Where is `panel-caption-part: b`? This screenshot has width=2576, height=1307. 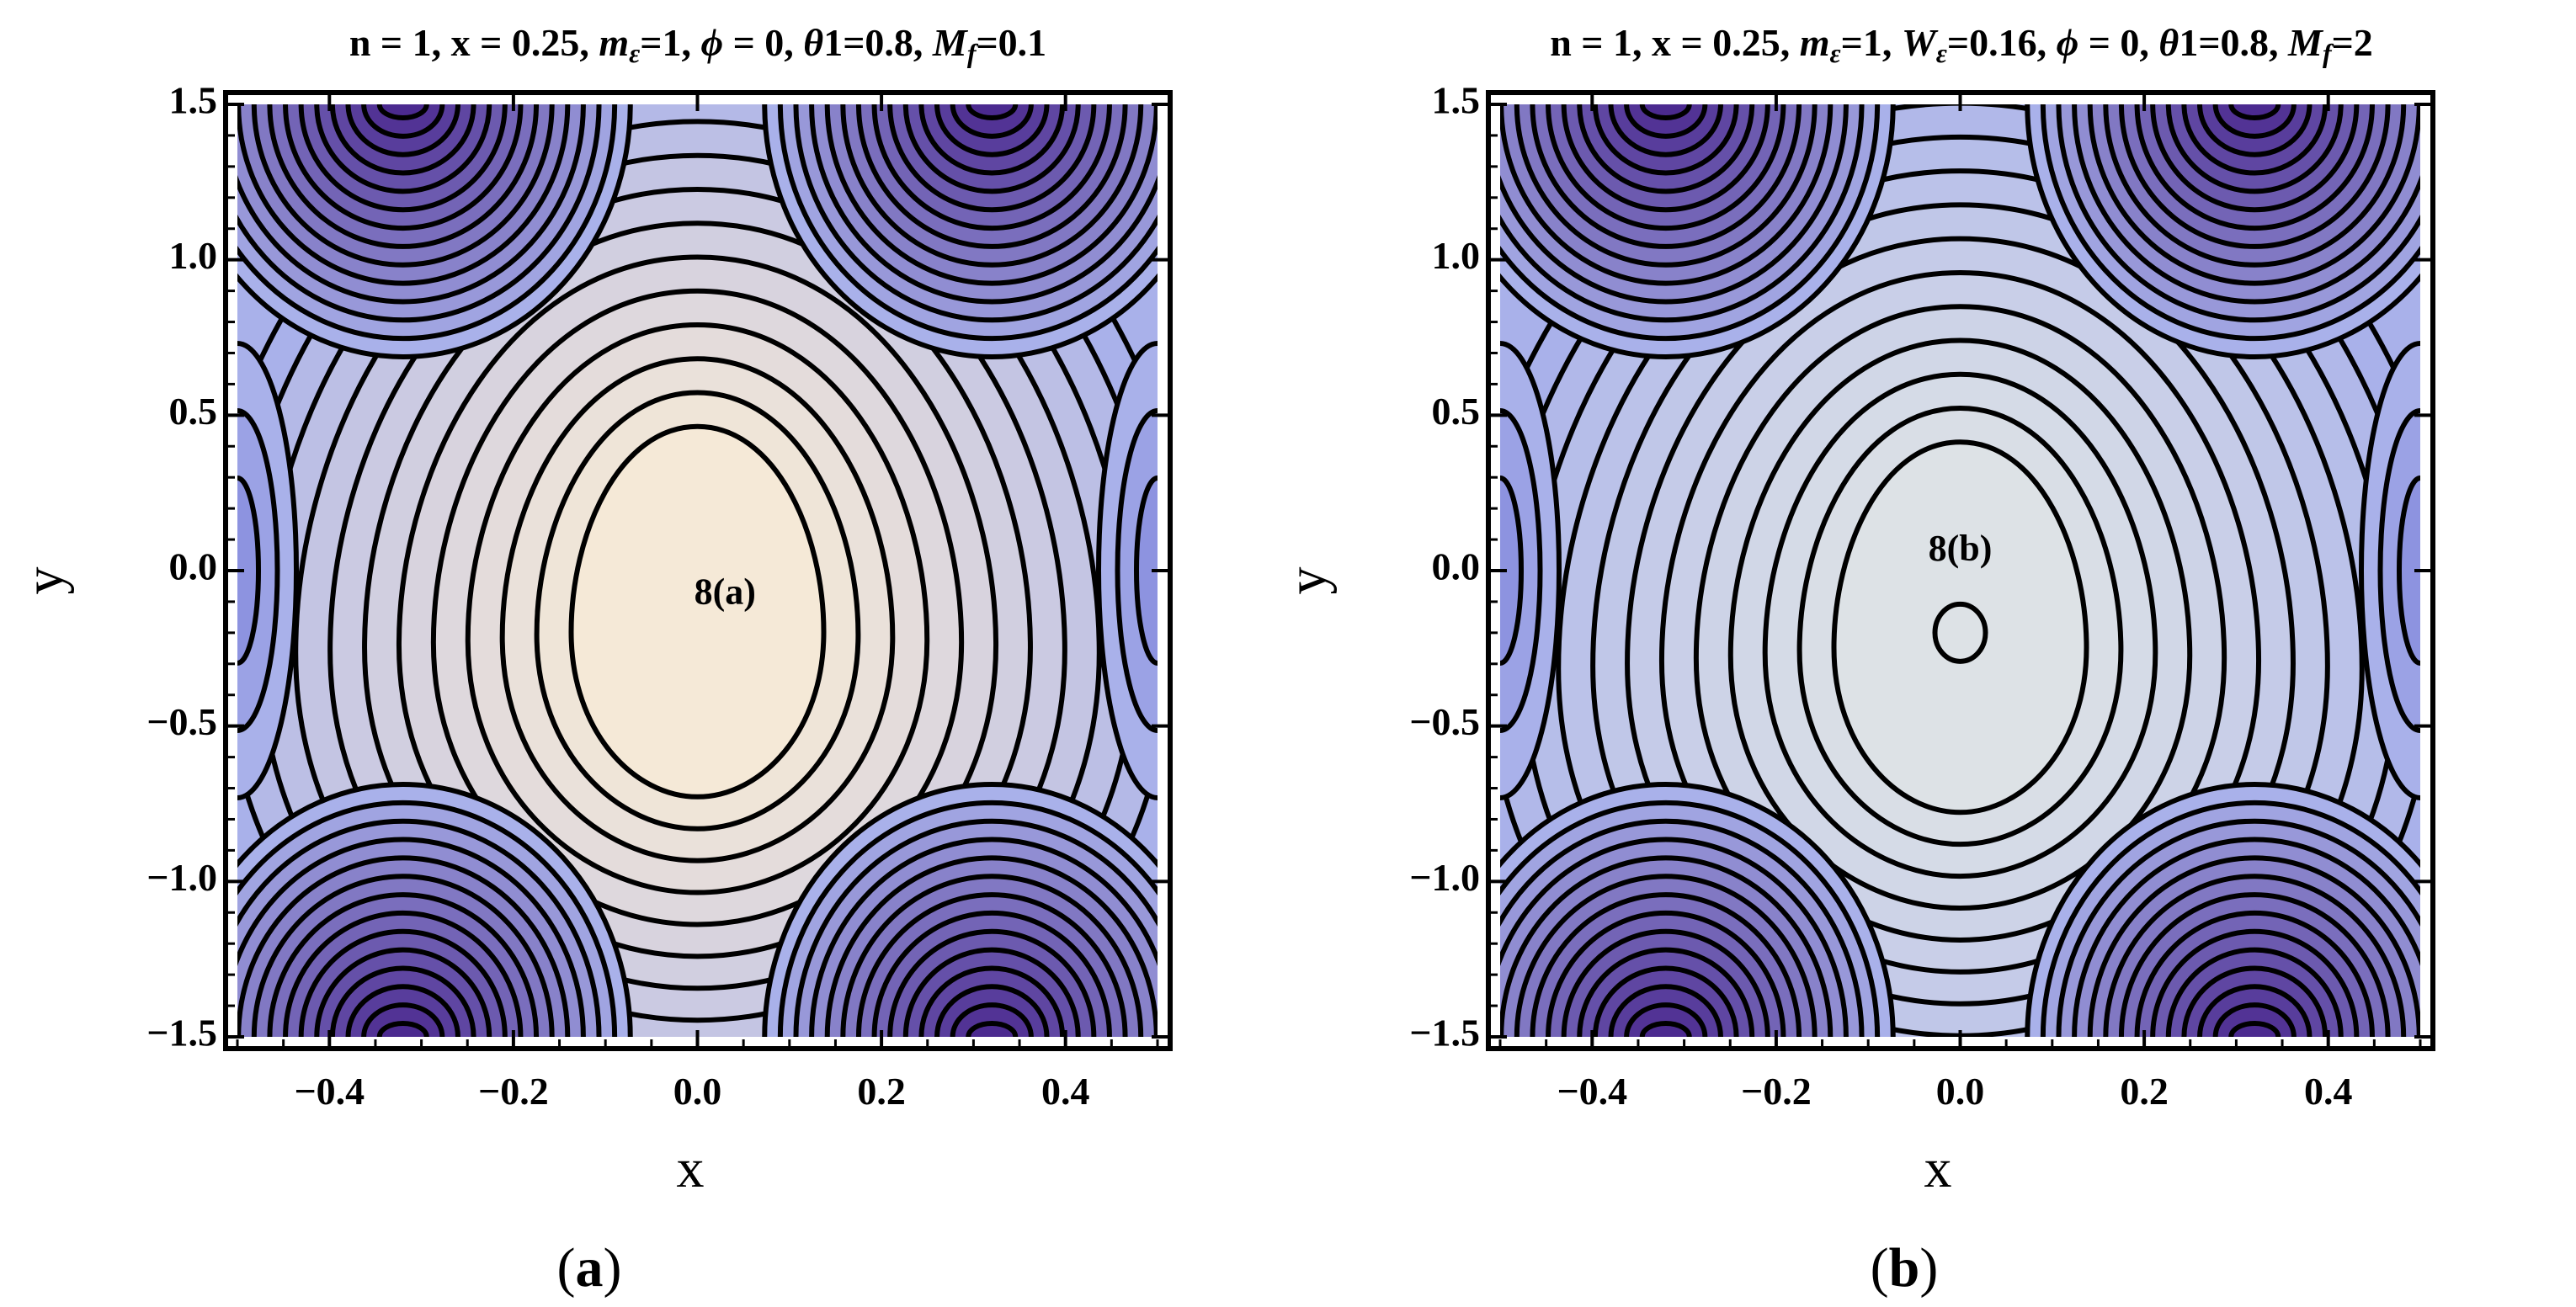 panel-caption-part: b is located at coordinates (1905, 1268).